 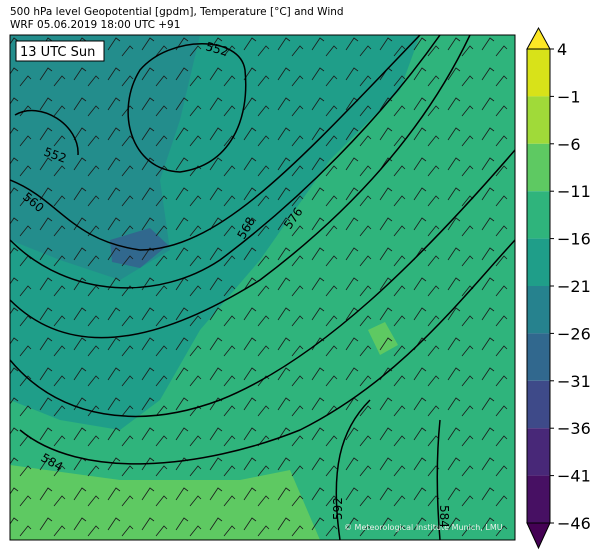 I want to click on time-label: 13 UTC Sun, so click(x=57, y=52).